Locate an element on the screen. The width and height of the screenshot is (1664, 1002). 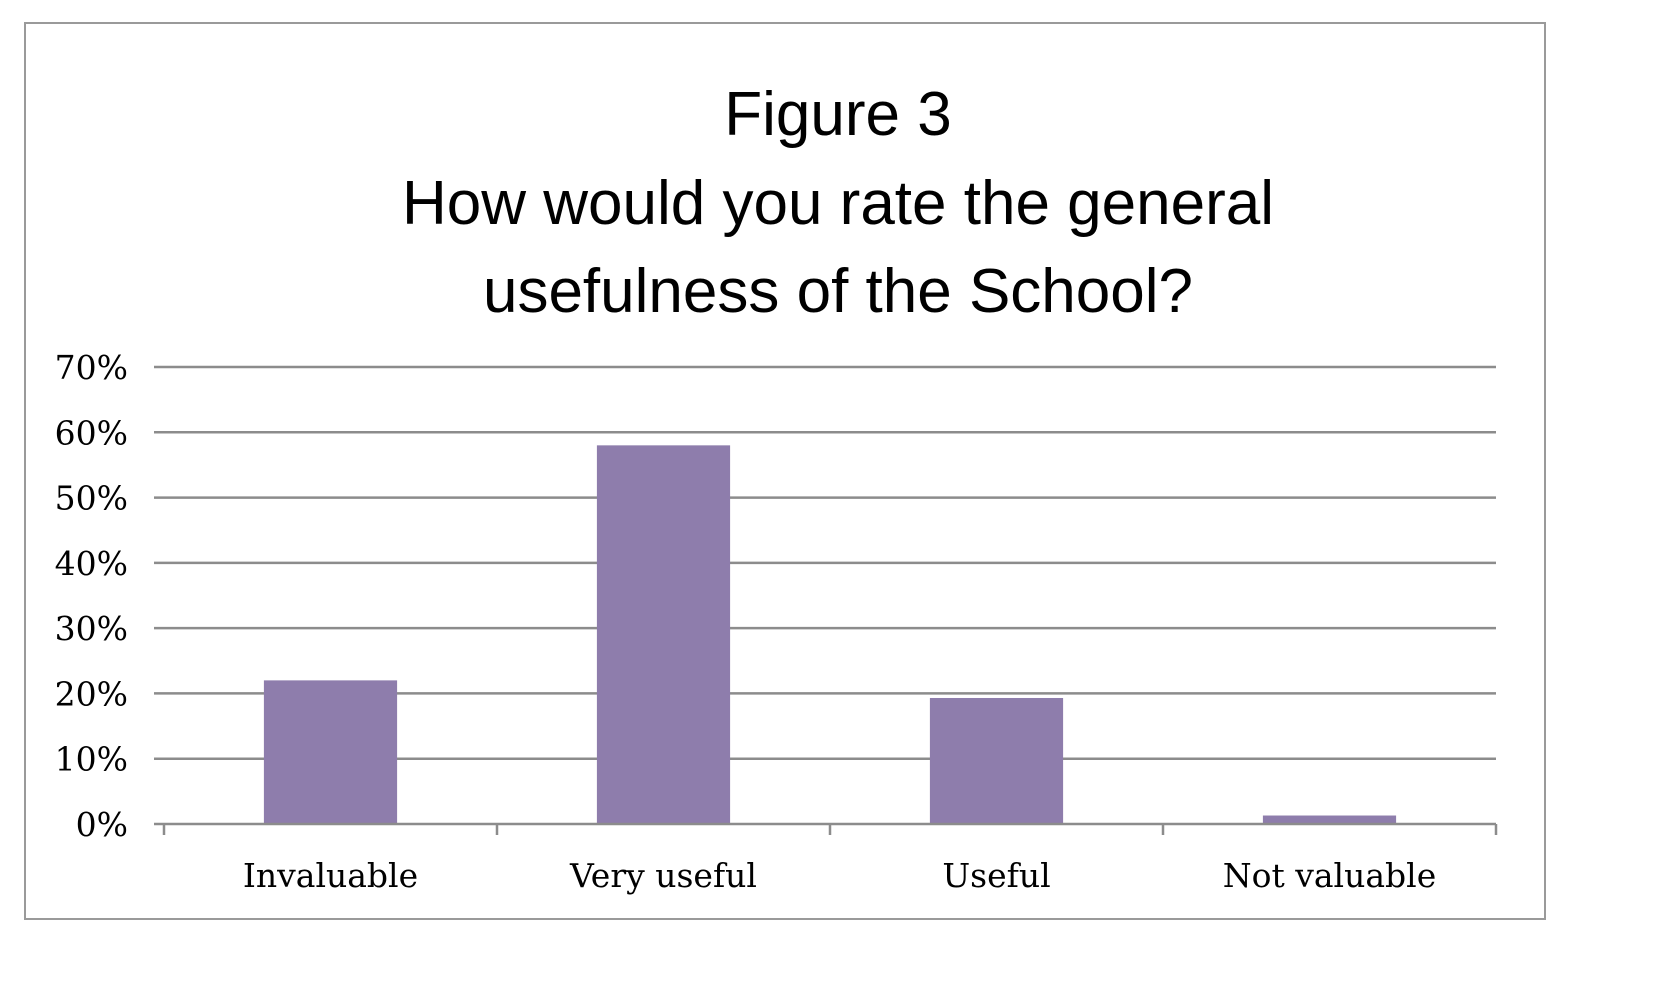
y-tick-label: 30% is located at coordinates (91, 628).